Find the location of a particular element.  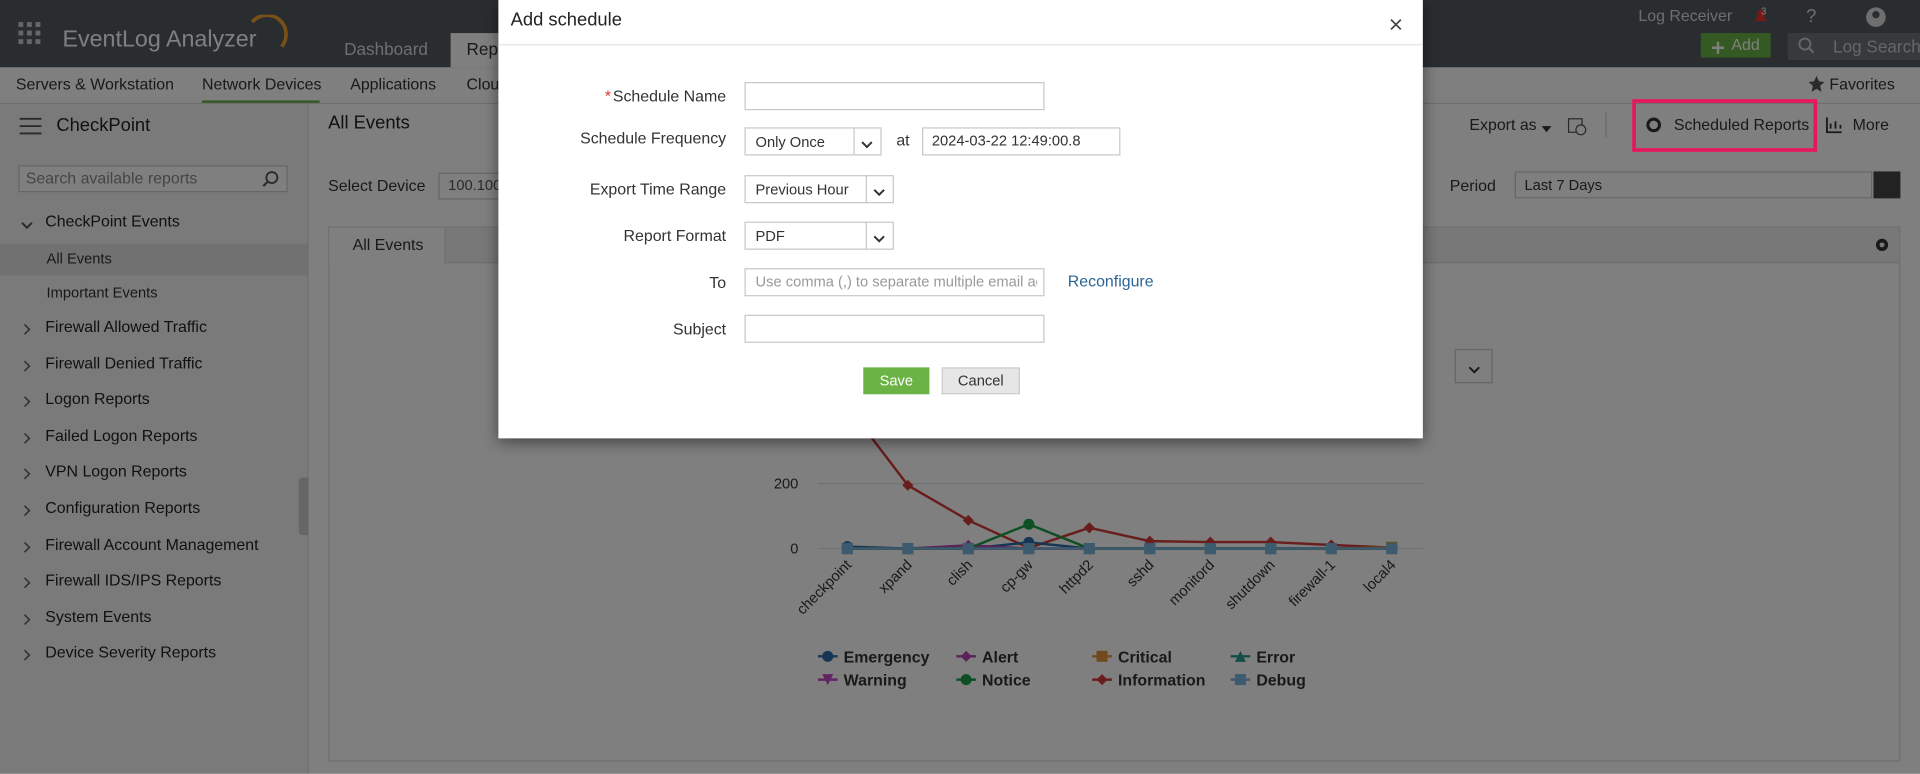

at-label: at is located at coordinates (903, 140).